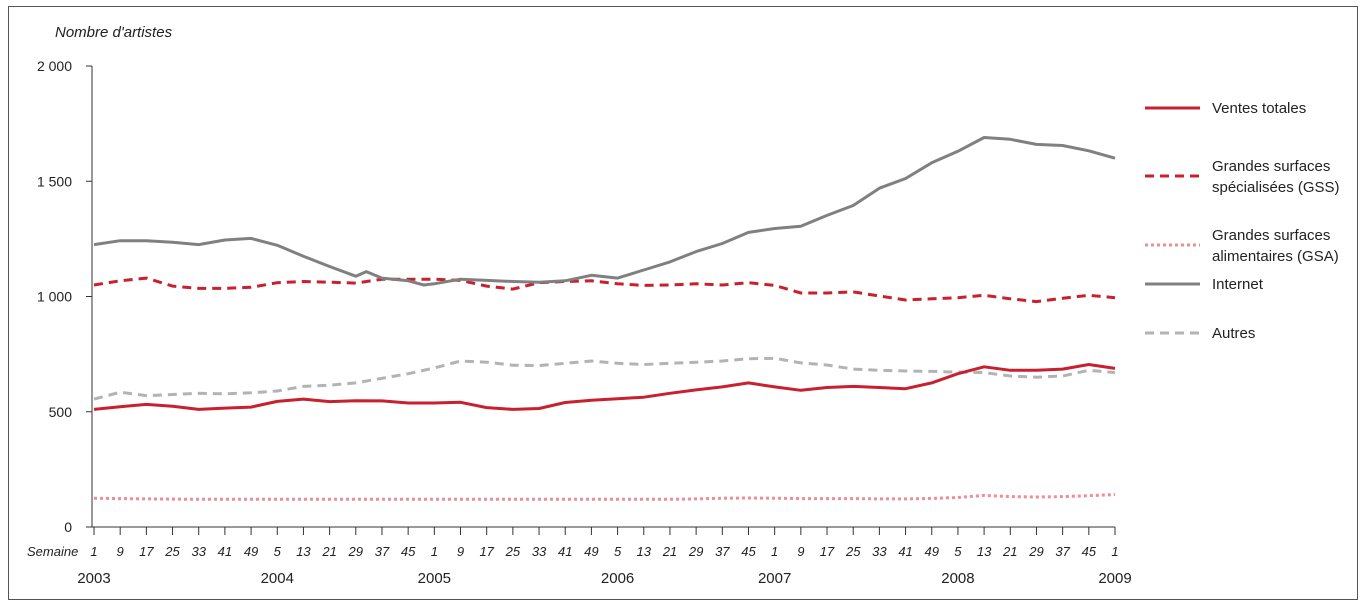 This screenshot has height=608, width=1368. I want to click on year-label: 2009, so click(1114, 578).